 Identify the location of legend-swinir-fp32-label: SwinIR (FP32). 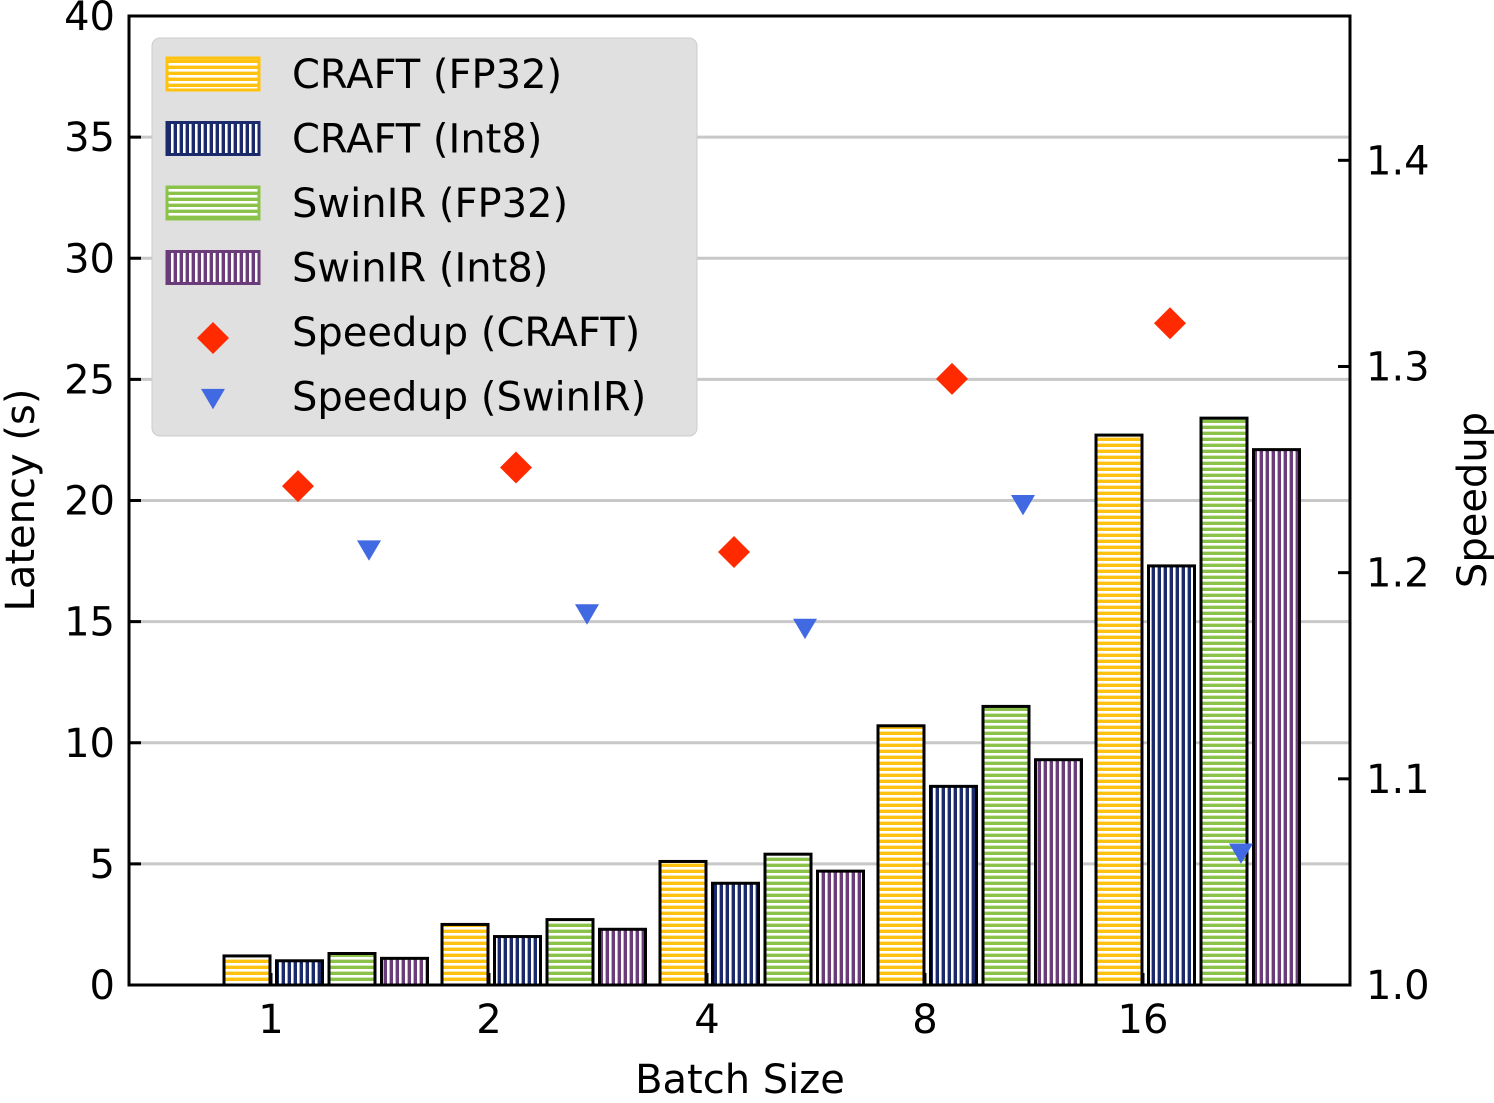
(430, 204).